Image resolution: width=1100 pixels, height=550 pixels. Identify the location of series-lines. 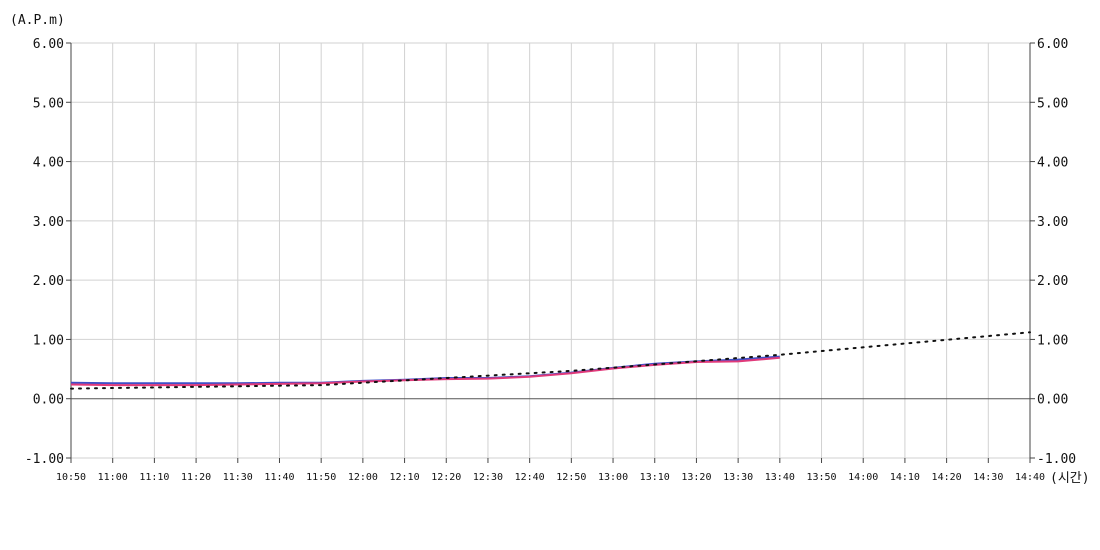
(550, 360).